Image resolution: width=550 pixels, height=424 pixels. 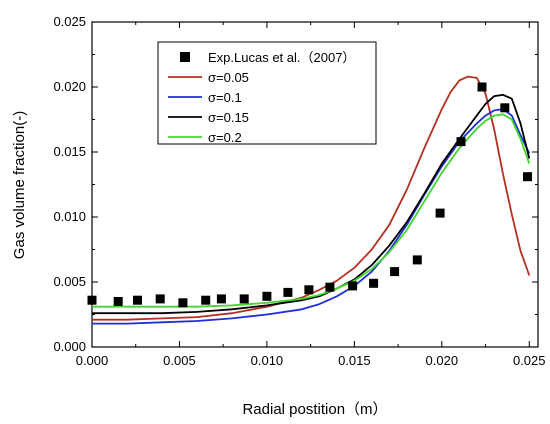 What do you see at coordinates (228, 77) in the screenshot?
I see `legend-label: σ=0.05` at bounding box center [228, 77].